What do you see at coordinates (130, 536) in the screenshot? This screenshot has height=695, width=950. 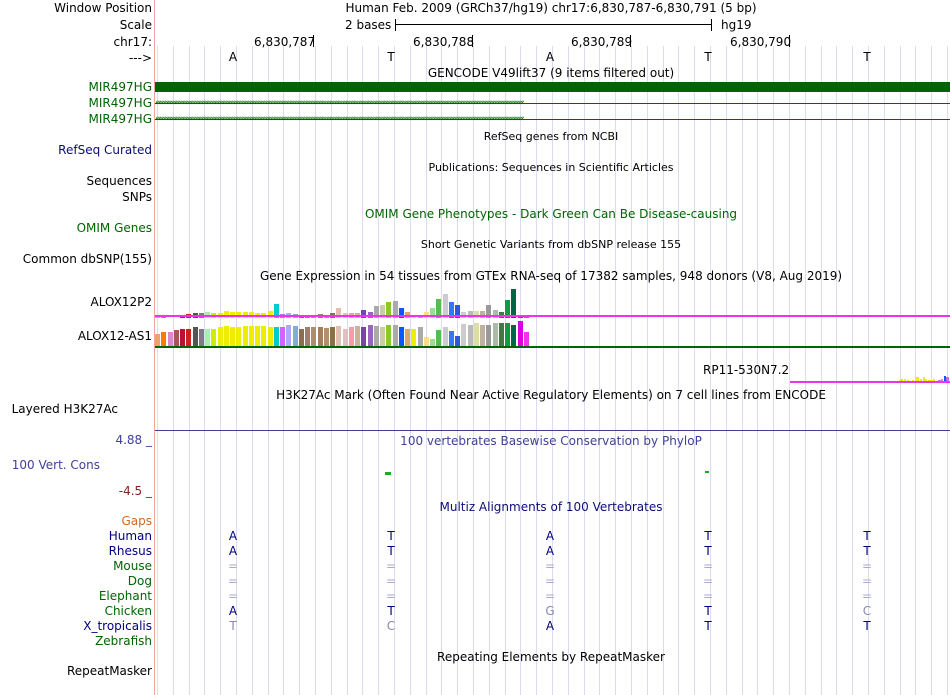 I see `species-label: Human` at bounding box center [130, 536].